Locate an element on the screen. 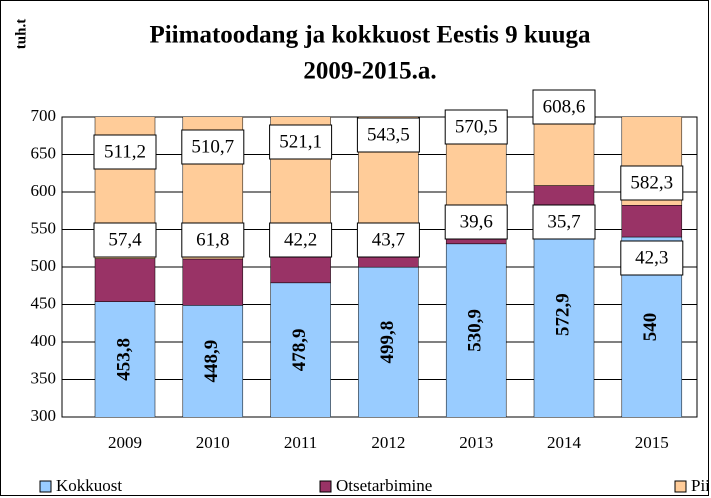  data-label: 511,2 is located at coordinates (125, 151).